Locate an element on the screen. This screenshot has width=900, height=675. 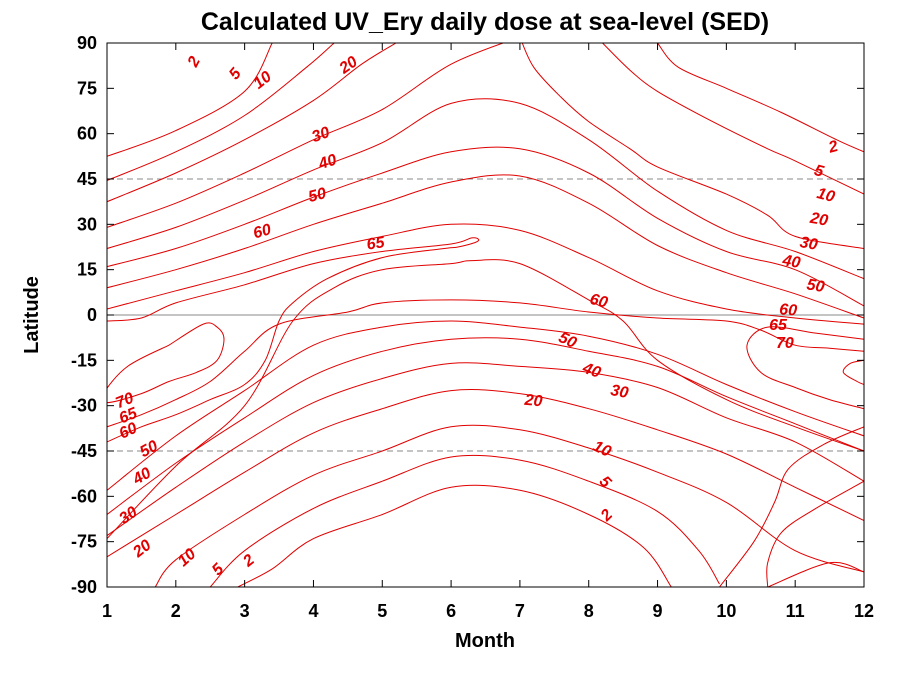
y-tick-label-4: 30 is located at coordinates (87, 224).